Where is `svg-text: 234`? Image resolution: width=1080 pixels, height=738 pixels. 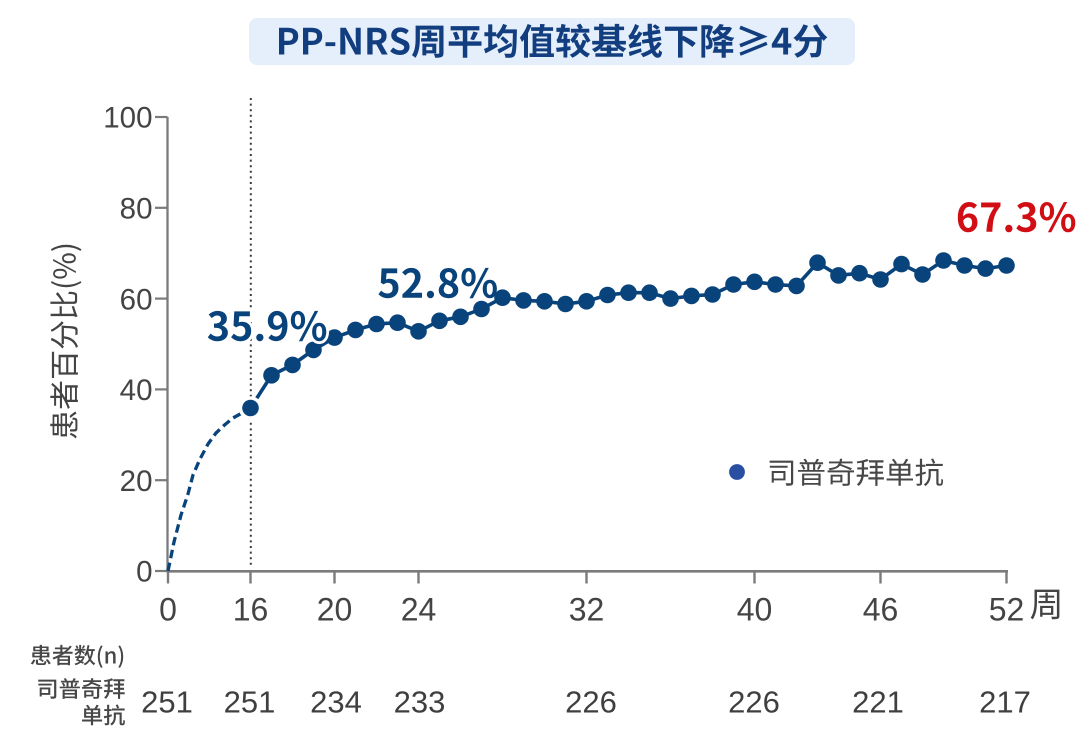 svg-text: 234 is located at coordinates (336, 702).